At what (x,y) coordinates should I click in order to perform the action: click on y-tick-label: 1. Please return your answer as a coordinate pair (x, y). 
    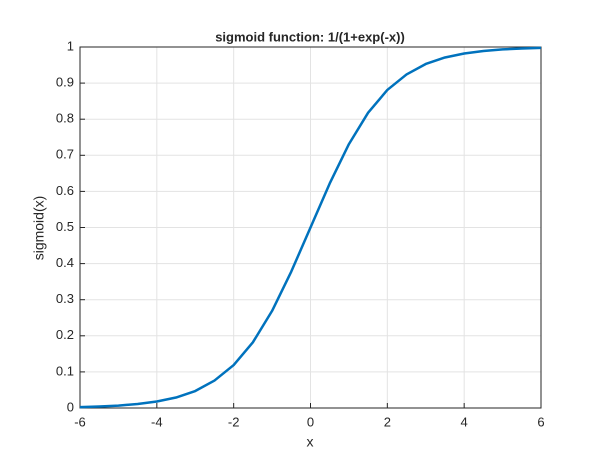
    Looking at the image, I should click on (70, 45).